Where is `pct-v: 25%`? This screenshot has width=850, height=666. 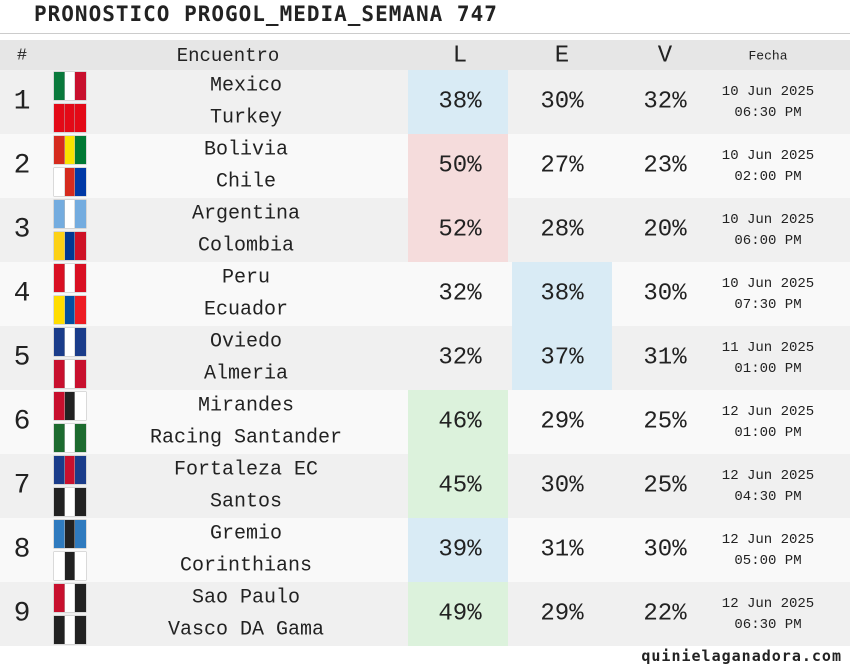
pct-v: 25% is located at coordinates (665, 486).